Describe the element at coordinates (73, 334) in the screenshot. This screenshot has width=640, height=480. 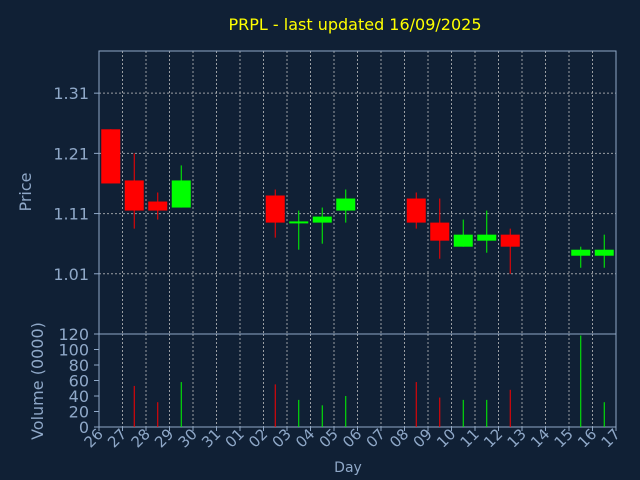
I see `volume-tick-label: 120` at that location.